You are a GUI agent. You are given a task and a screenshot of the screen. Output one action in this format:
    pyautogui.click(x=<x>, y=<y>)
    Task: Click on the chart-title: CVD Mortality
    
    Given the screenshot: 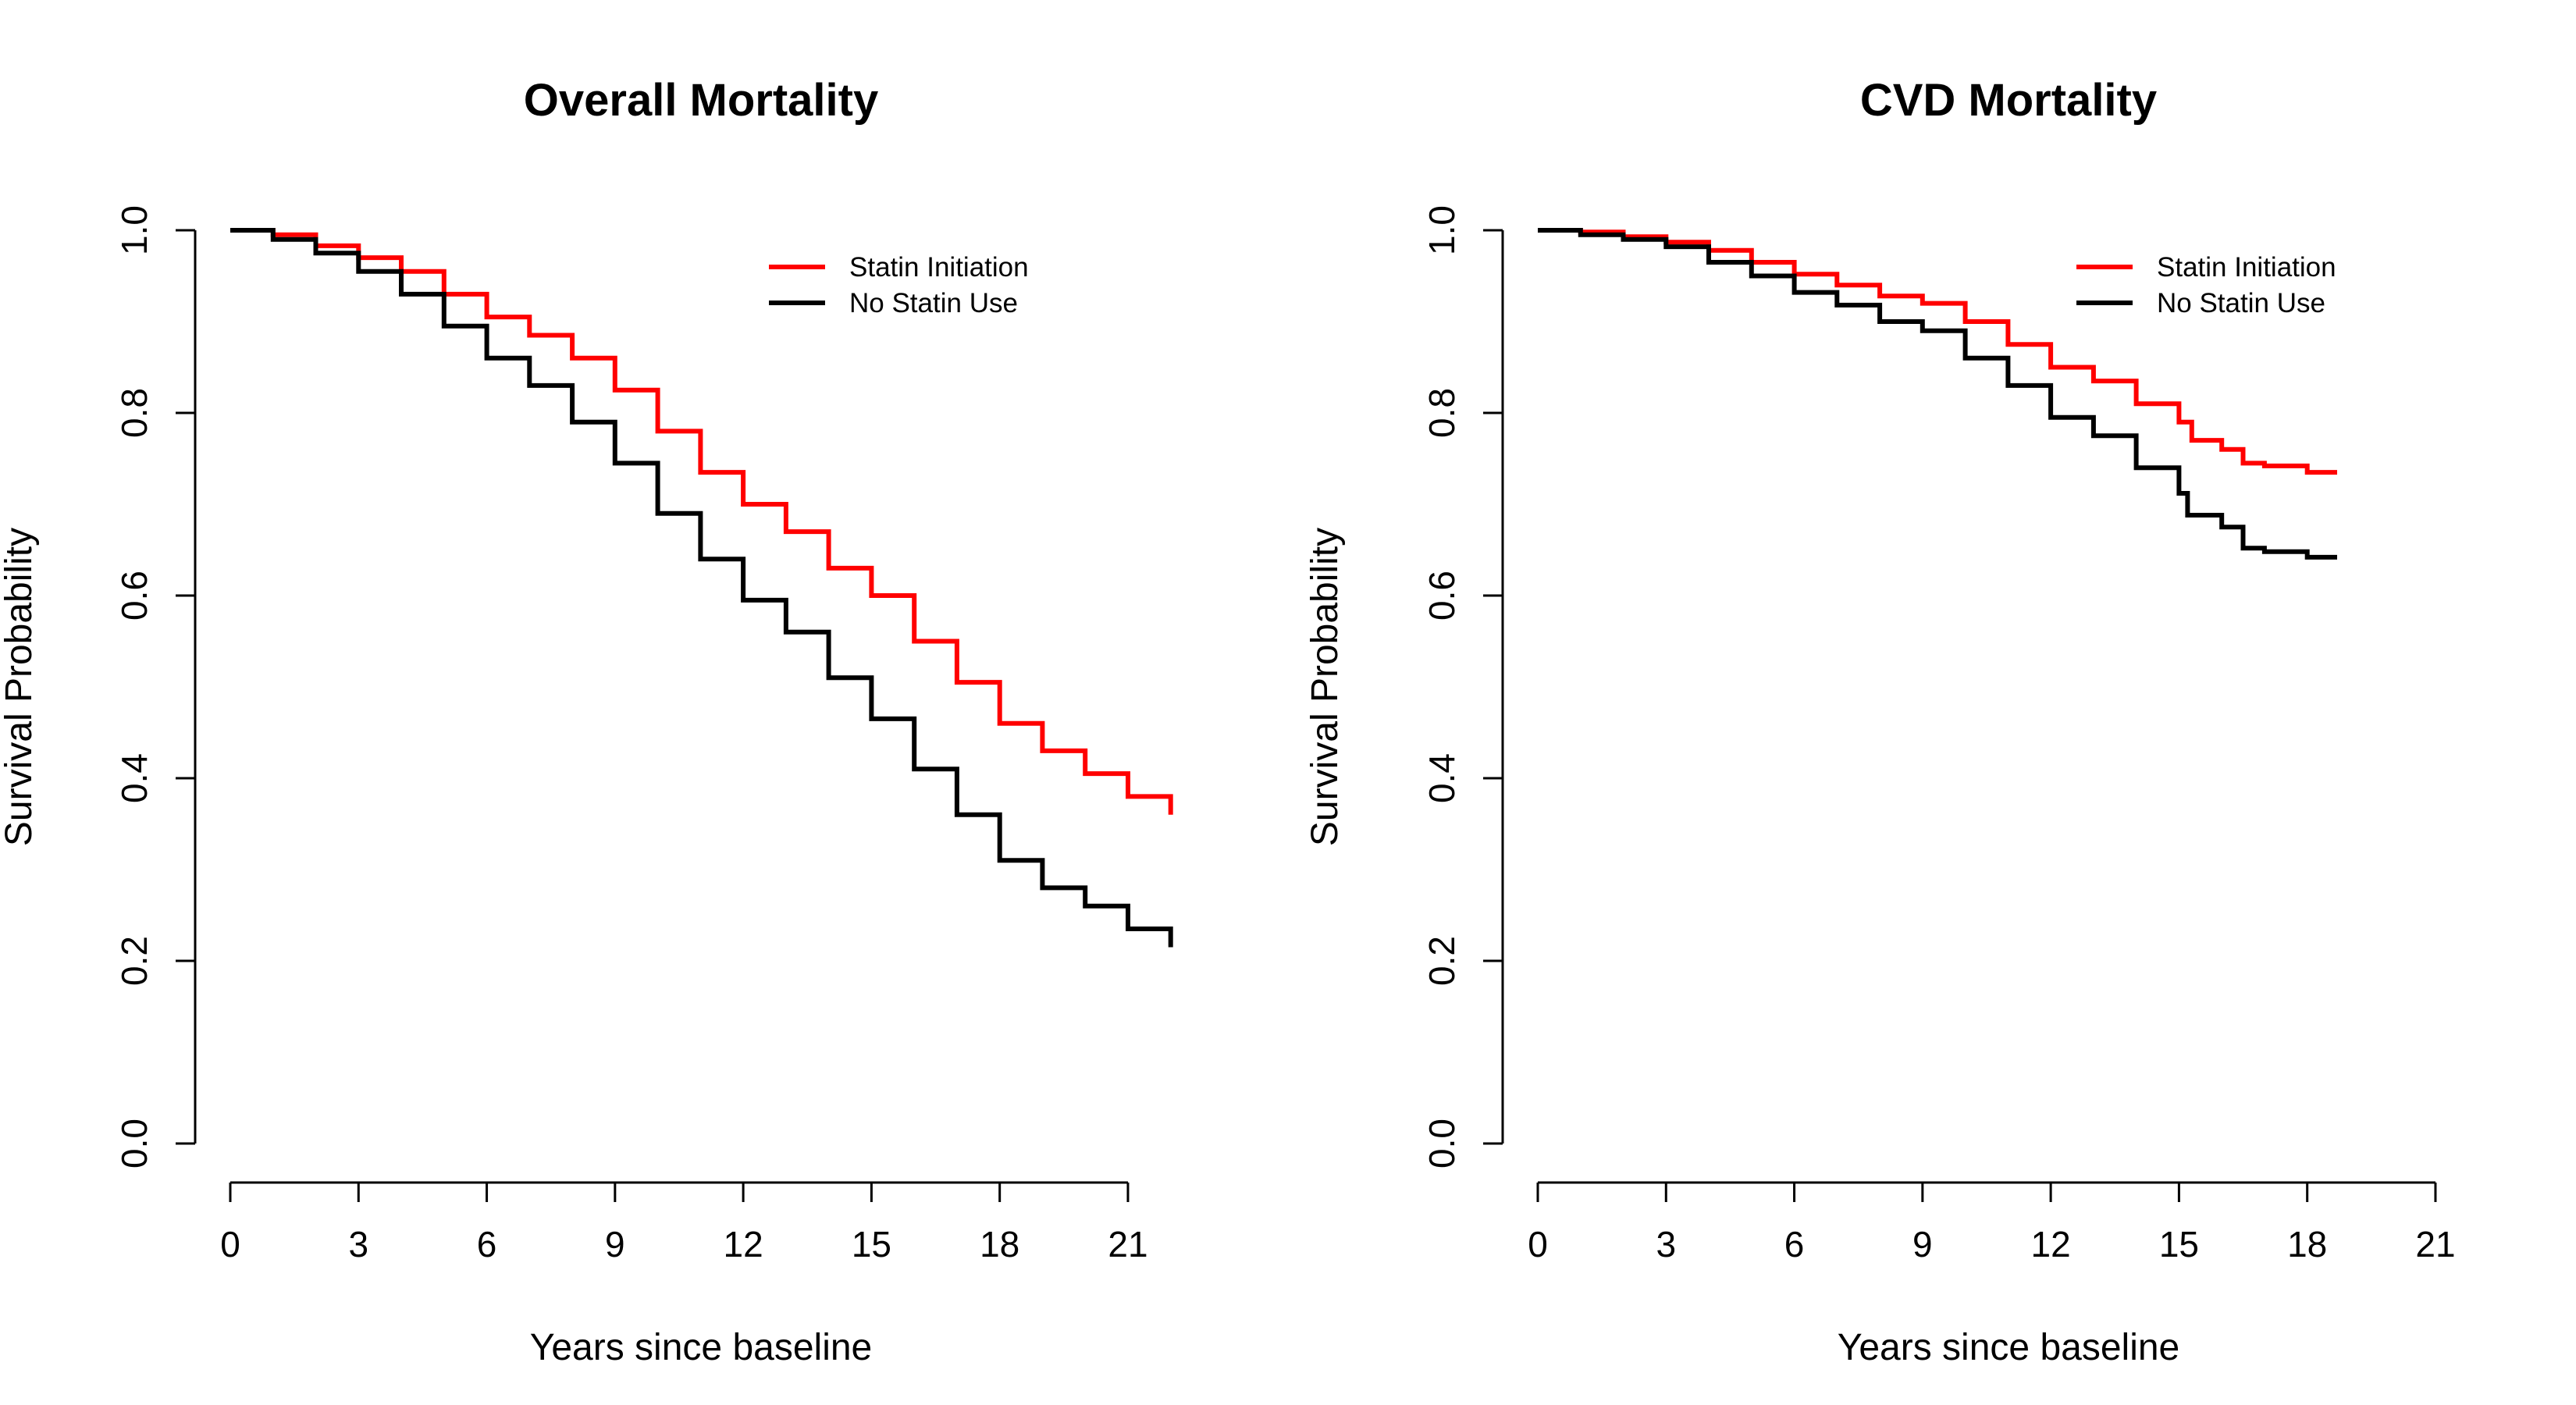 What is the action you would take?
    pyautogui.click(x=2008, y=101)
    